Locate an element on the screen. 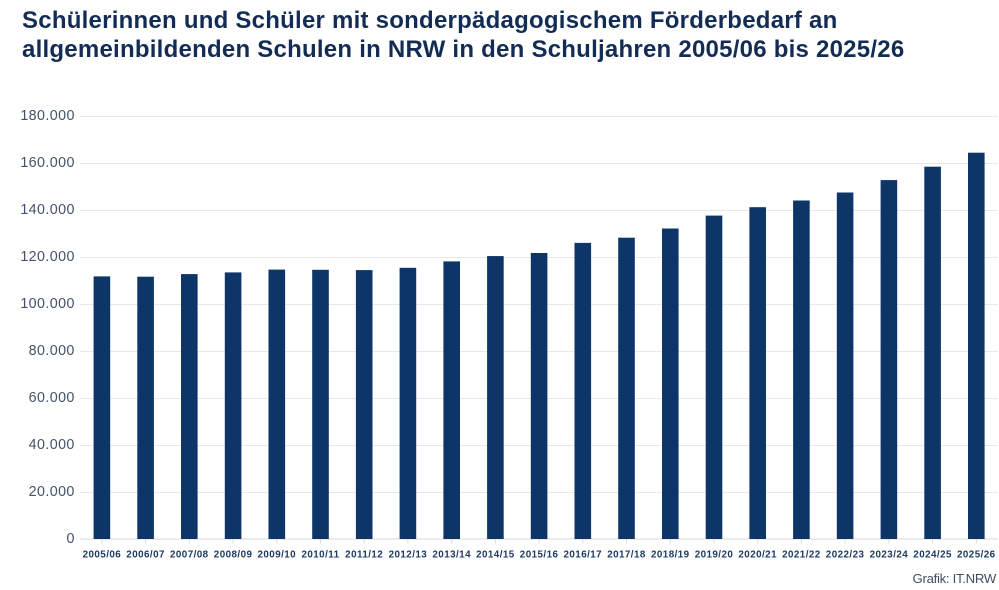 The height and width of the screenshot is (590, 999). svg-text: 180.000 is located at coordinates (47, 116).